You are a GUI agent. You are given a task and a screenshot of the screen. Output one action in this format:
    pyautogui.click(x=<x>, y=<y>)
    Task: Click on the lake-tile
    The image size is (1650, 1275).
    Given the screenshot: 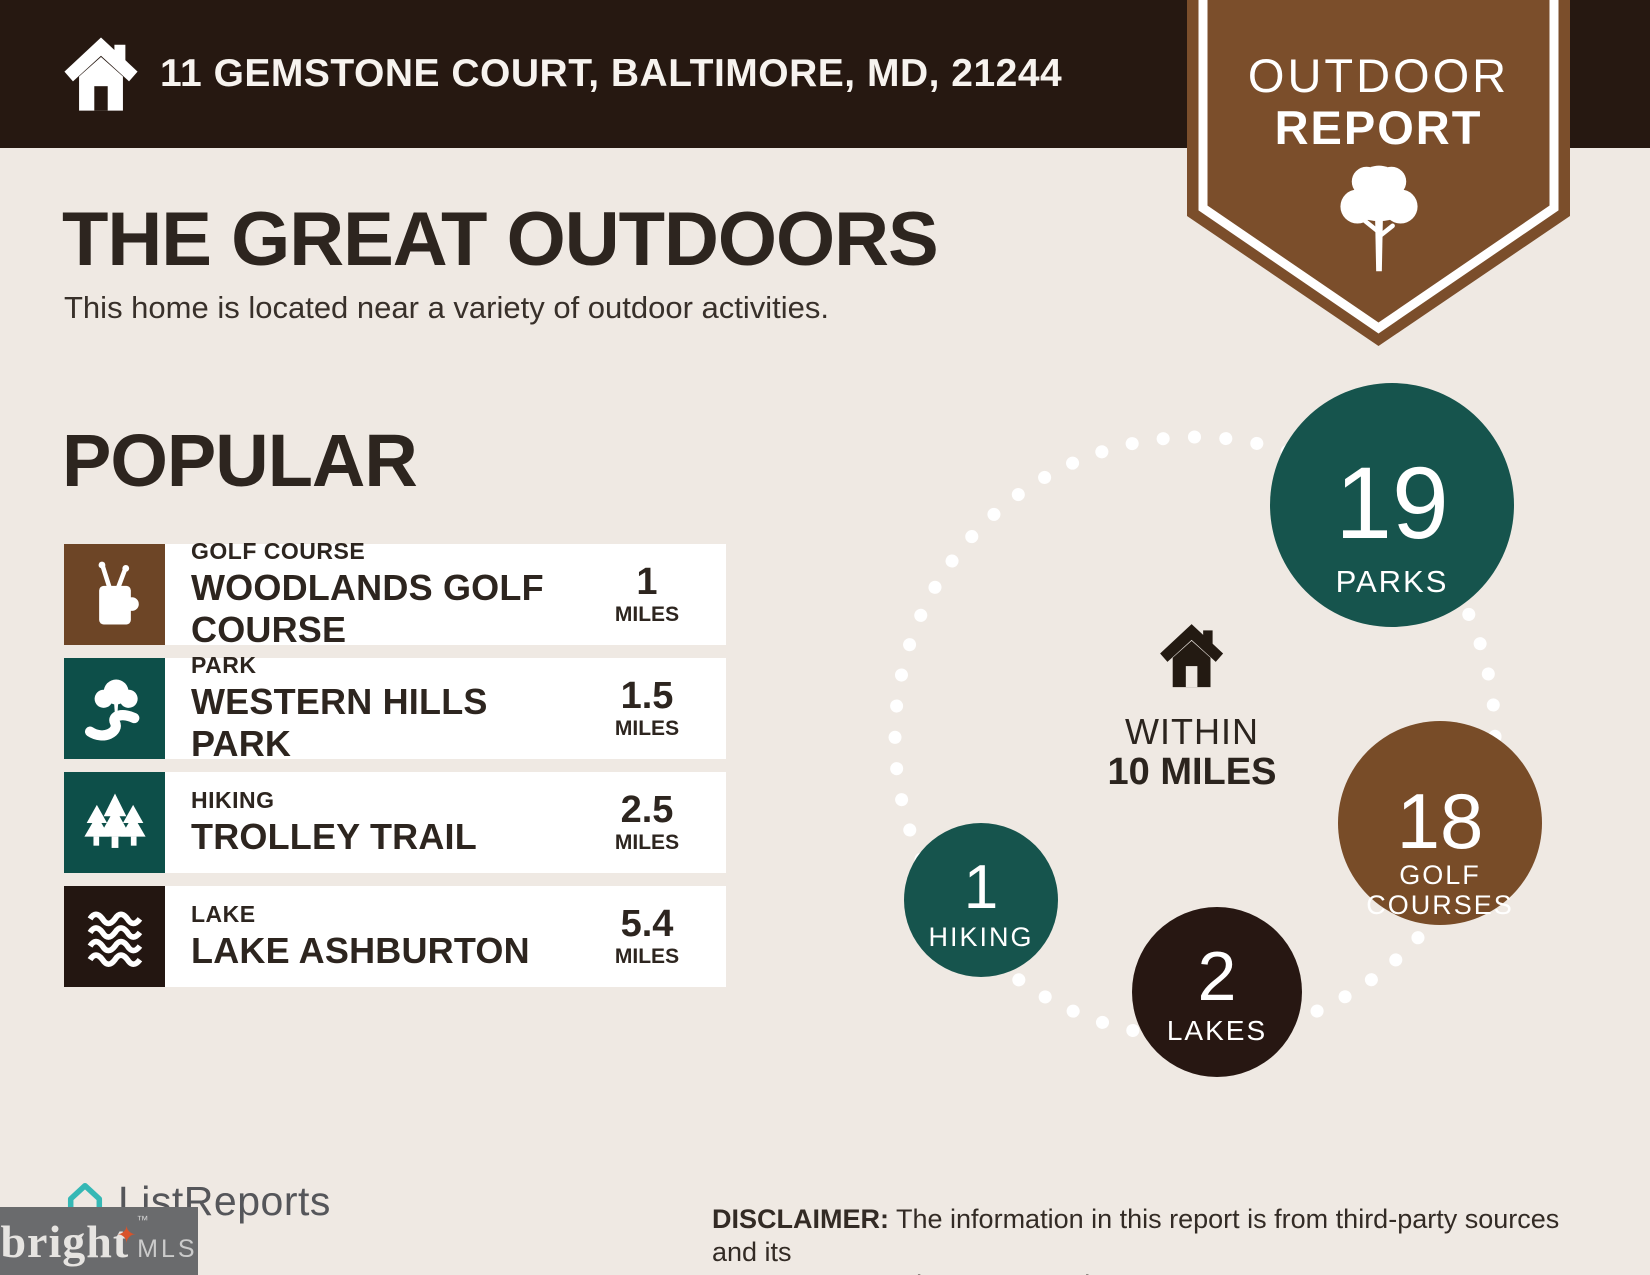 What is the action you would take?
    pyautogui.click(x=114, y=936)
    